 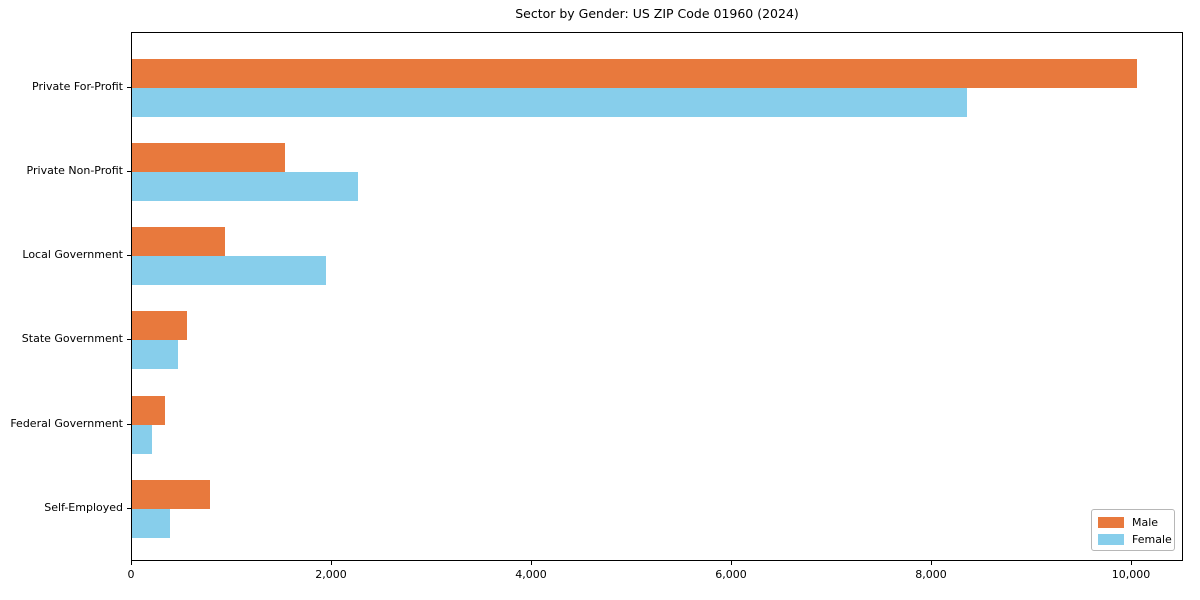 I want to click on bar-female-private-non-profit, so click(x=245, y=186).